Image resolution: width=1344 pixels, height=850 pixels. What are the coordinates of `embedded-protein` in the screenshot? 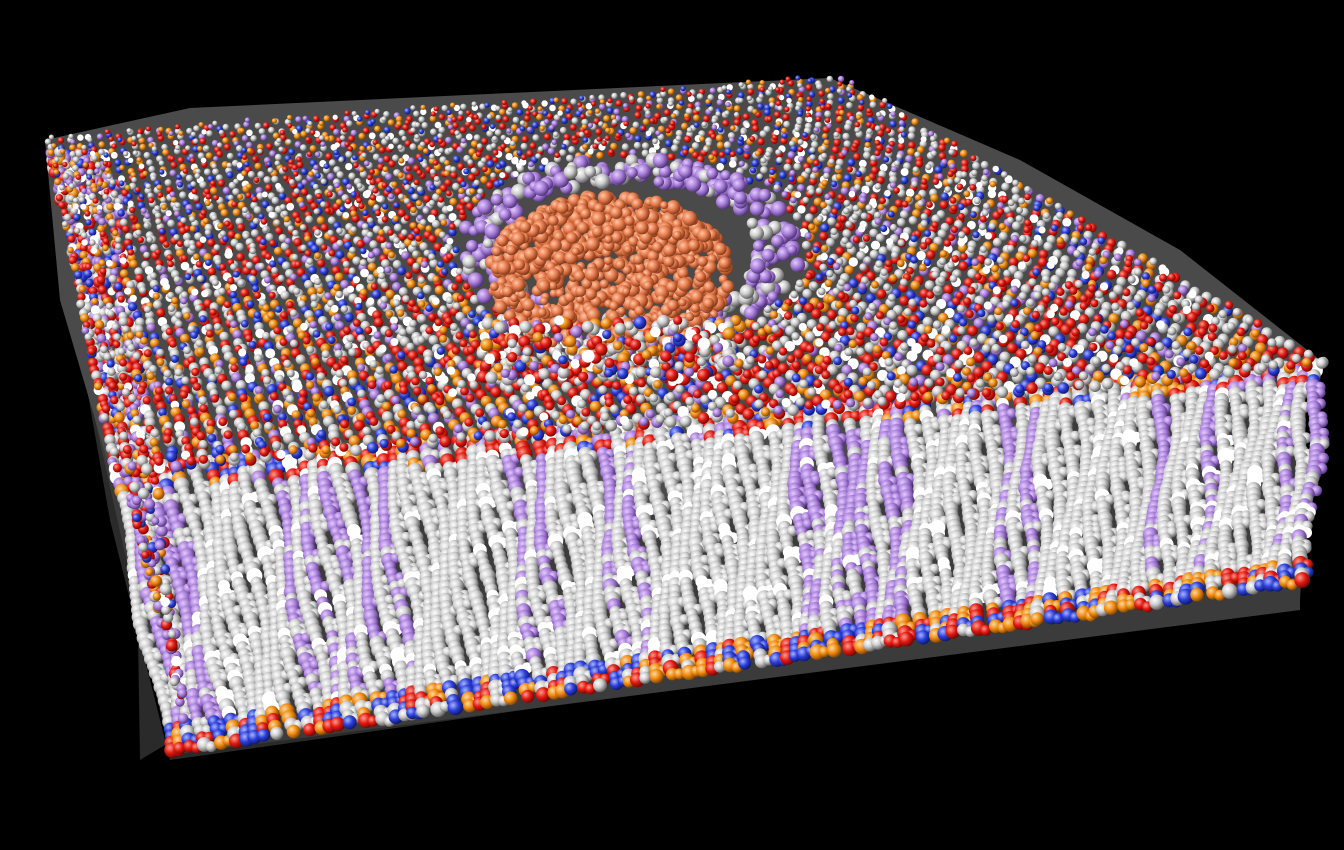 It's located at (611, 288).